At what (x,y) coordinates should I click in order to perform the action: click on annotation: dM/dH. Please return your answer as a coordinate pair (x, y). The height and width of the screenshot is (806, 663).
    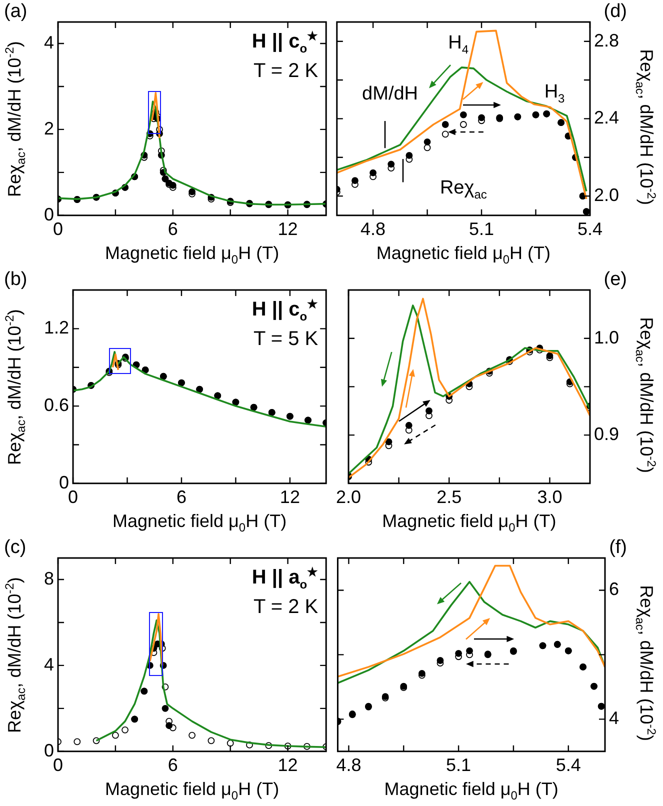
    Looking at the image, I should click on (390, 95).